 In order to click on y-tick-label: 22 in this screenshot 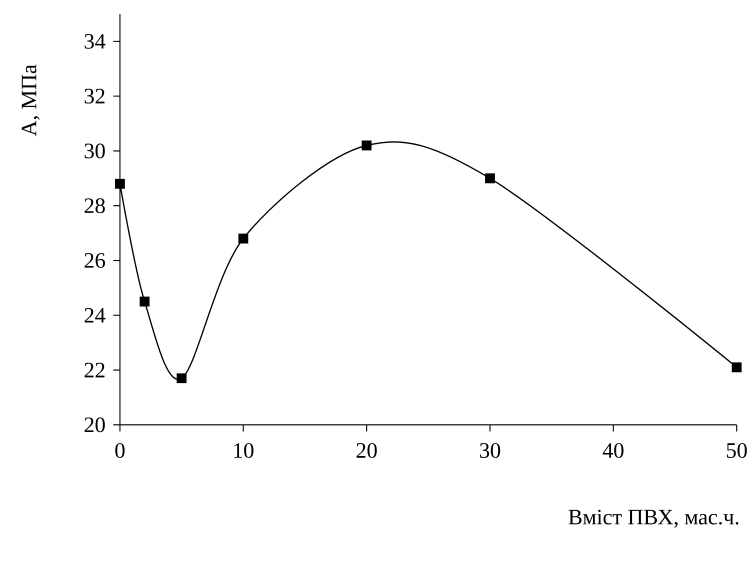, I will do `click(94, 370)`.